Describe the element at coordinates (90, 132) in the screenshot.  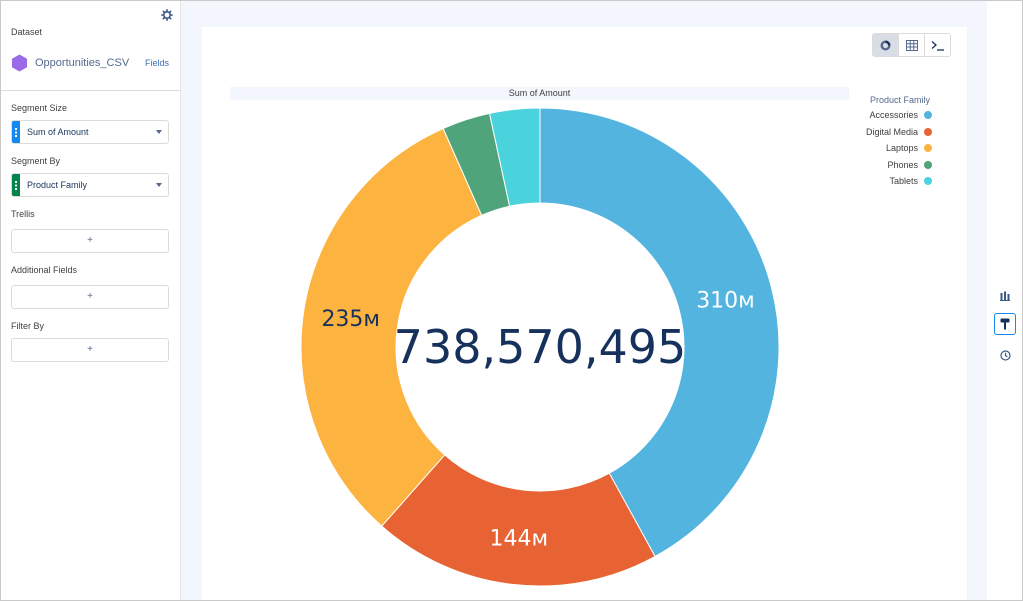
I see `segment-size-select: Sum of Amount` at that location.